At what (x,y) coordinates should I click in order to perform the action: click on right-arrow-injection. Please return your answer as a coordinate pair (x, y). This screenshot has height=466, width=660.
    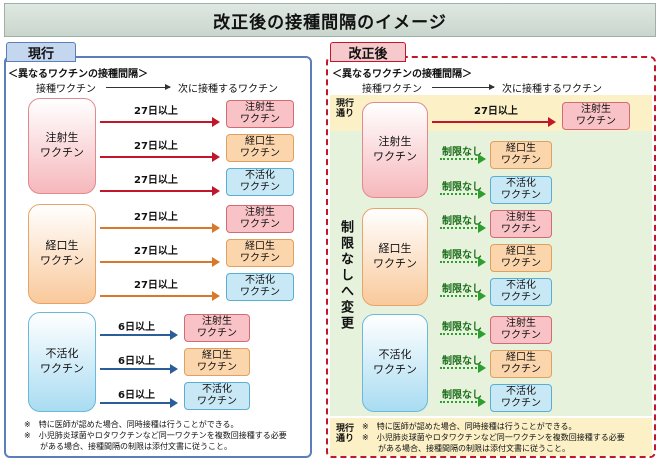
    Looking at the image, I should click on (494, 122).